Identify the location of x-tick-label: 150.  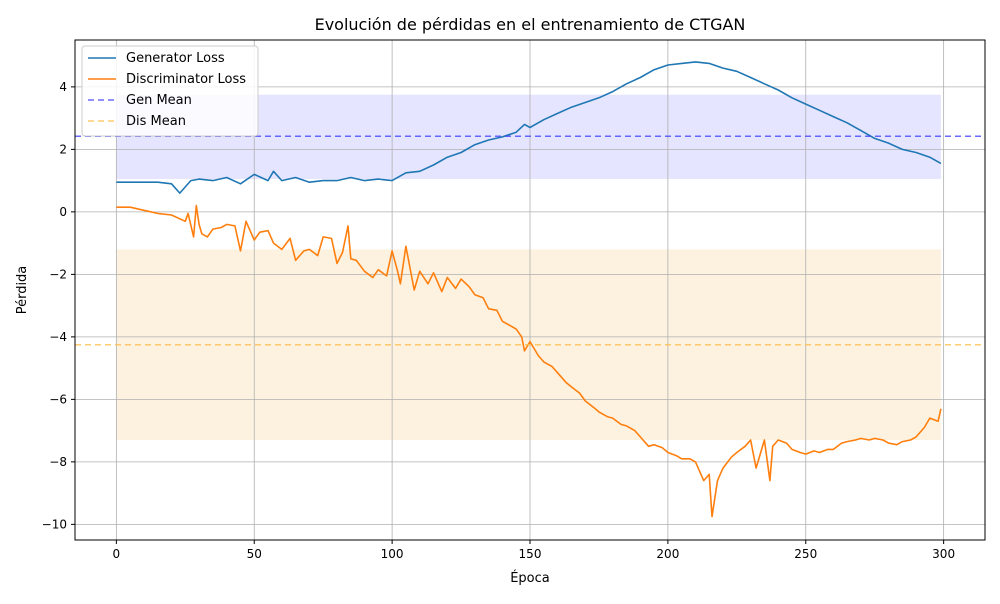
(530, 554).